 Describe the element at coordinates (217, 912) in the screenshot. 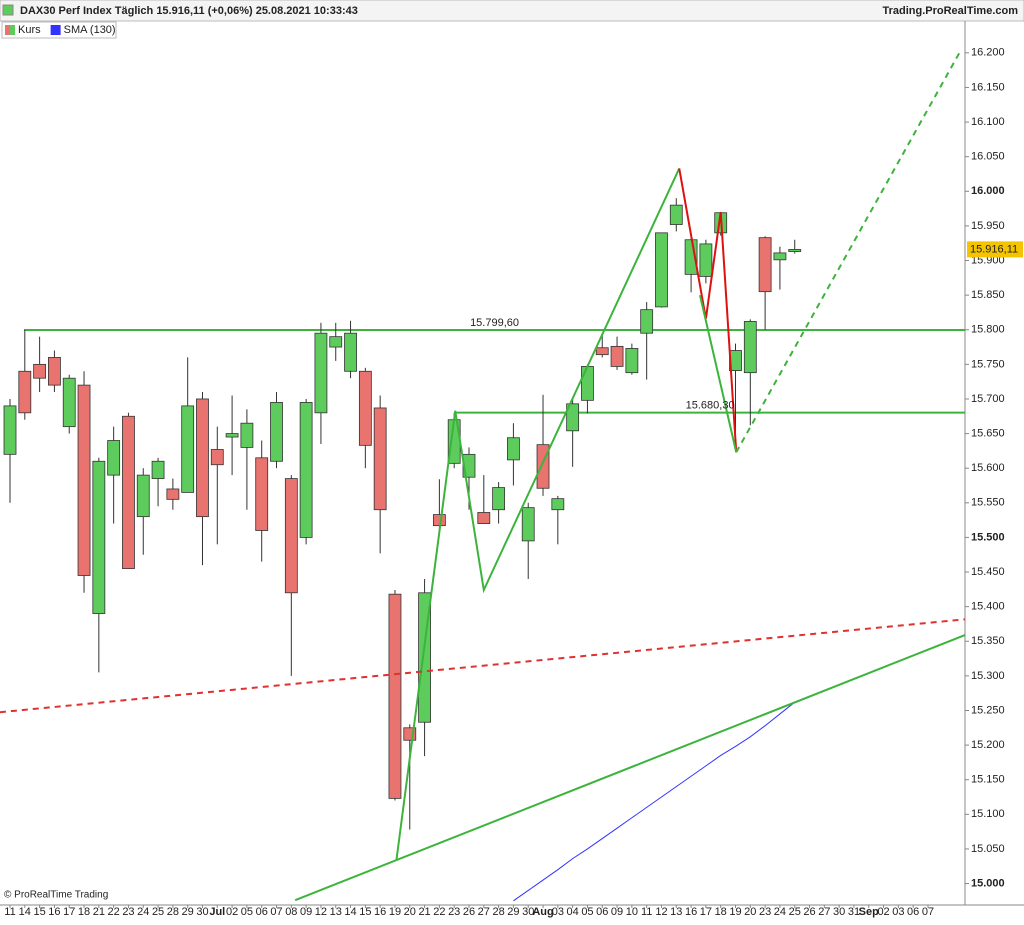

I see `x-tick-label: Jul` at that location.